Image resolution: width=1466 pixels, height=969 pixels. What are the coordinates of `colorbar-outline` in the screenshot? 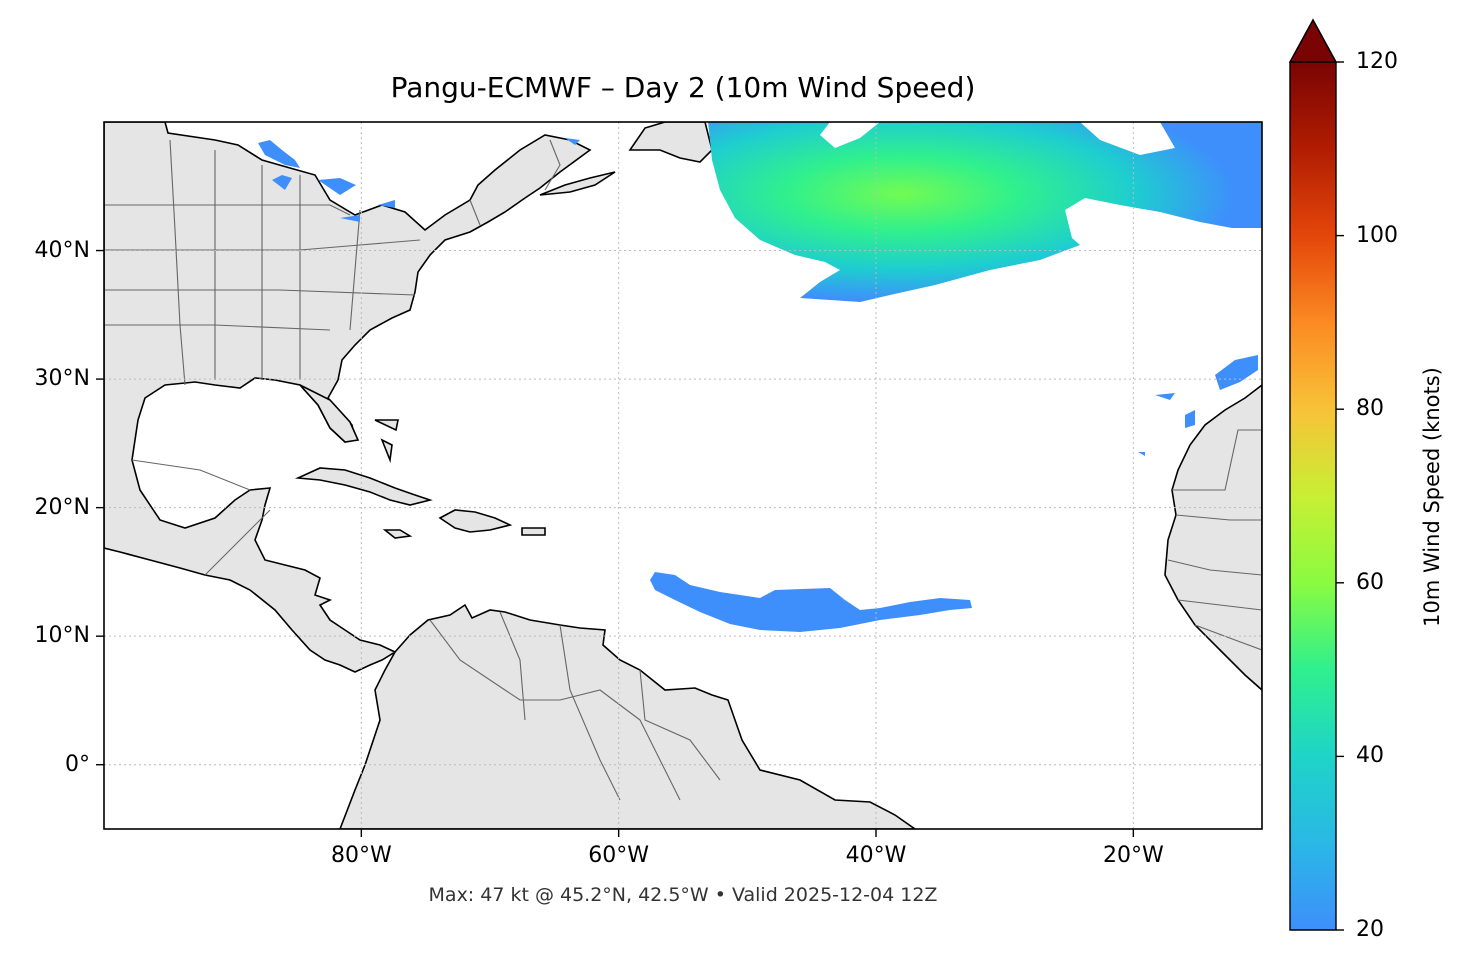 It's located at (1313, 474).